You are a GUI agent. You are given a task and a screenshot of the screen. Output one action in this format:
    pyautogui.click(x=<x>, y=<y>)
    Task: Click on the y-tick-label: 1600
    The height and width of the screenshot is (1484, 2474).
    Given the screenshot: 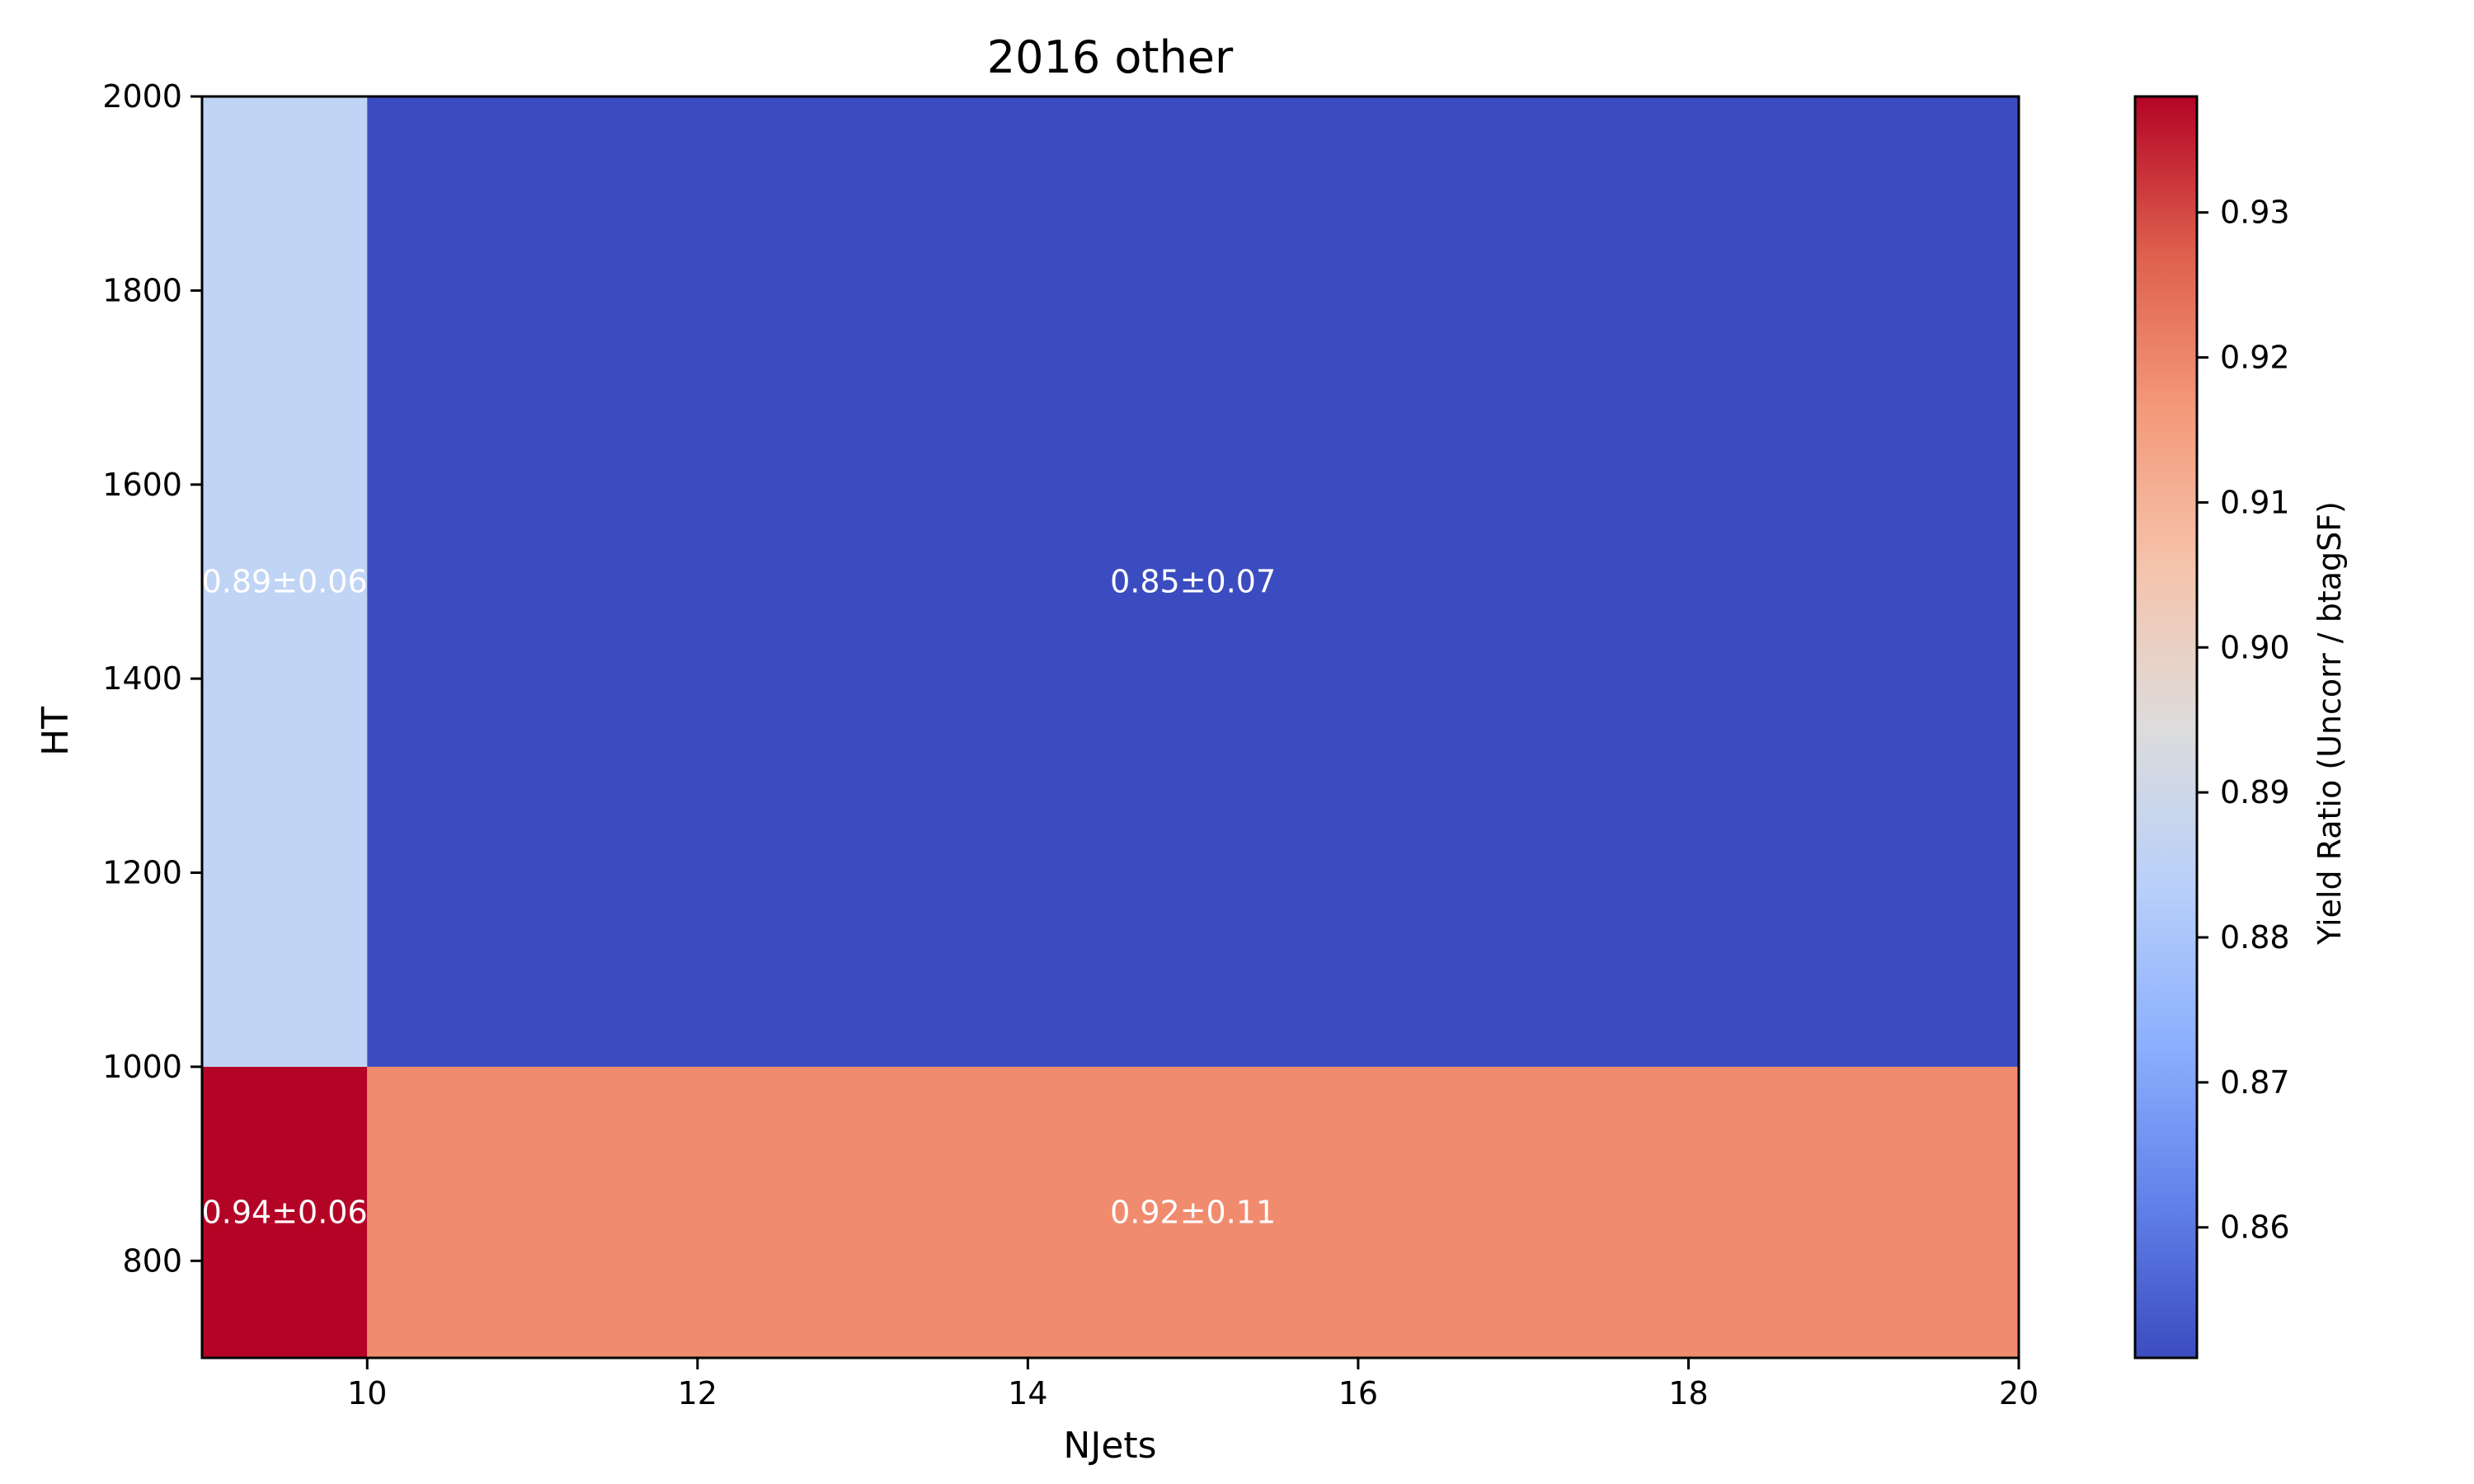 What is the action you would take?
    pyautogui.click(x=142, y=485)
    